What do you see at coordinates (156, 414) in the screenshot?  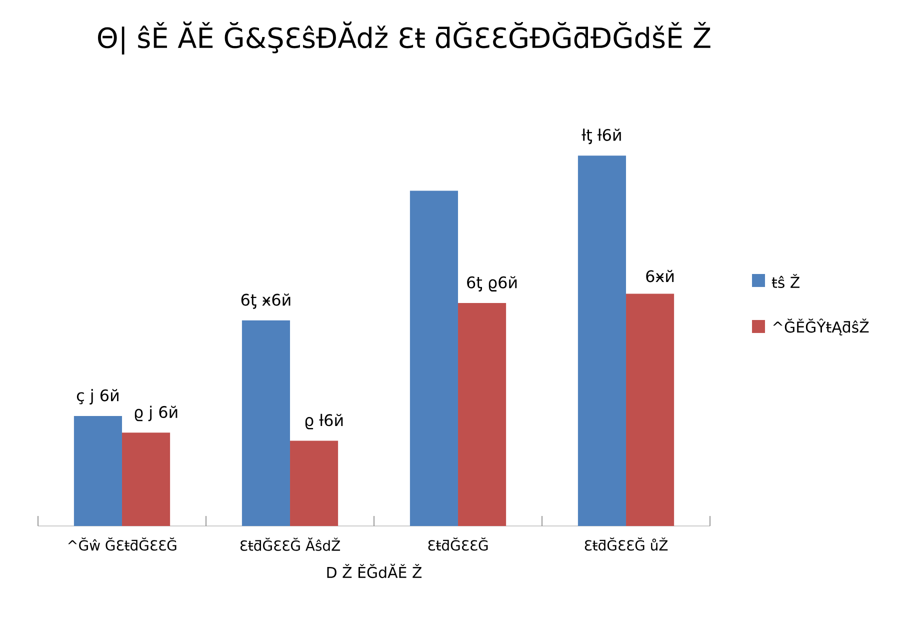 I see `annotation: ϱ j 6й` at bounding box center [156, 414].